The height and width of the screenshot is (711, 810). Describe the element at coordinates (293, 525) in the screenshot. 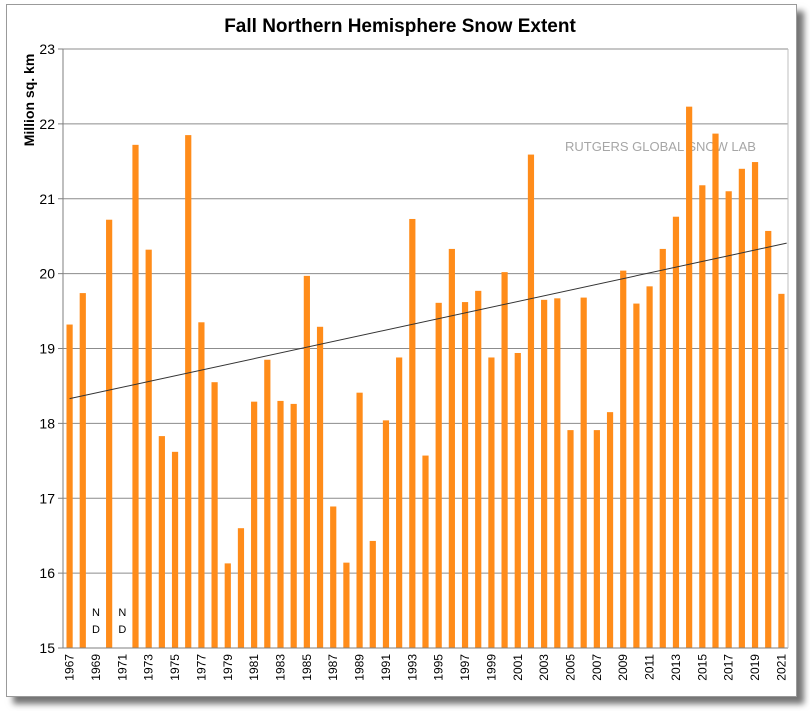

I see `bar-1984` at that location.